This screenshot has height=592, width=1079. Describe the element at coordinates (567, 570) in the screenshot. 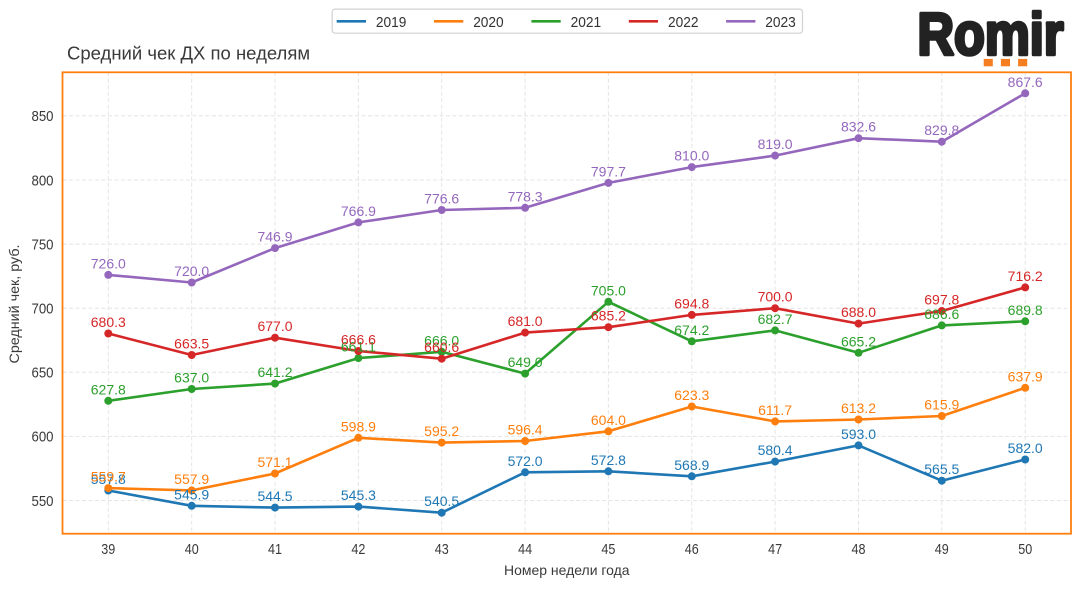

I see `svg-text: Номер недели года` at that location.